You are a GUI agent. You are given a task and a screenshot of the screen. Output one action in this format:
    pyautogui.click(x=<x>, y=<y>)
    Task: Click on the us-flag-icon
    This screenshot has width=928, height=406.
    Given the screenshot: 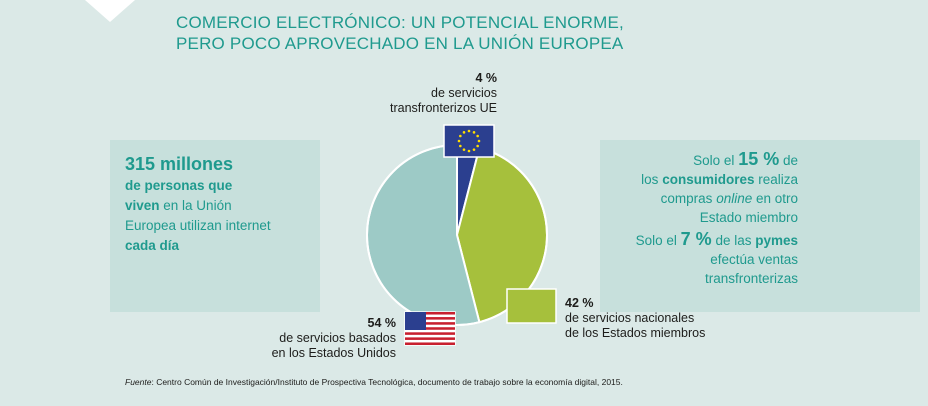 What is the action you would take?
    pyautogui.click(x=430, y=328)
    